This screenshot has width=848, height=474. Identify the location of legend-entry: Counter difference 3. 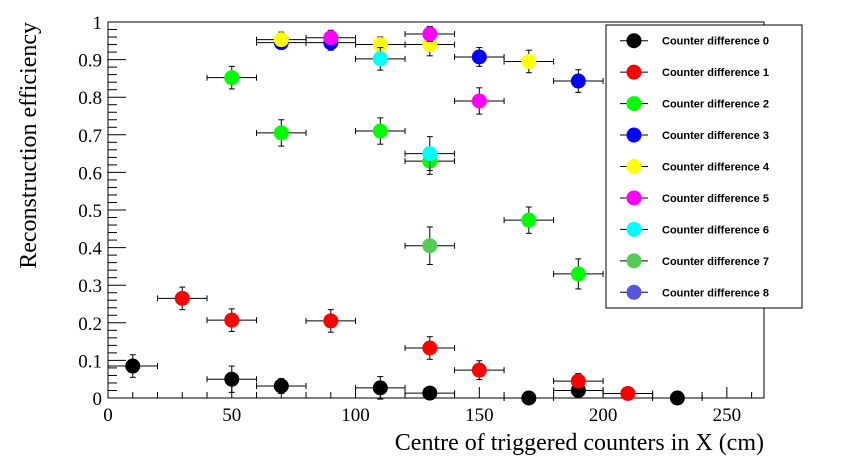
(694, 135).